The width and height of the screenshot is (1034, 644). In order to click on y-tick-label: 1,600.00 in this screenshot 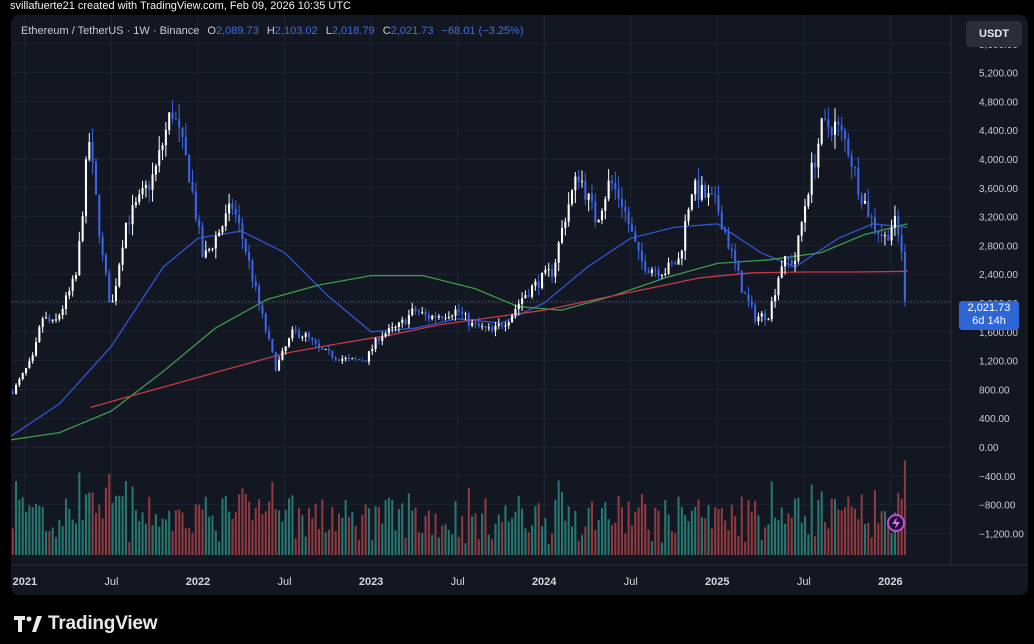, I will do `click(998, 333)`.